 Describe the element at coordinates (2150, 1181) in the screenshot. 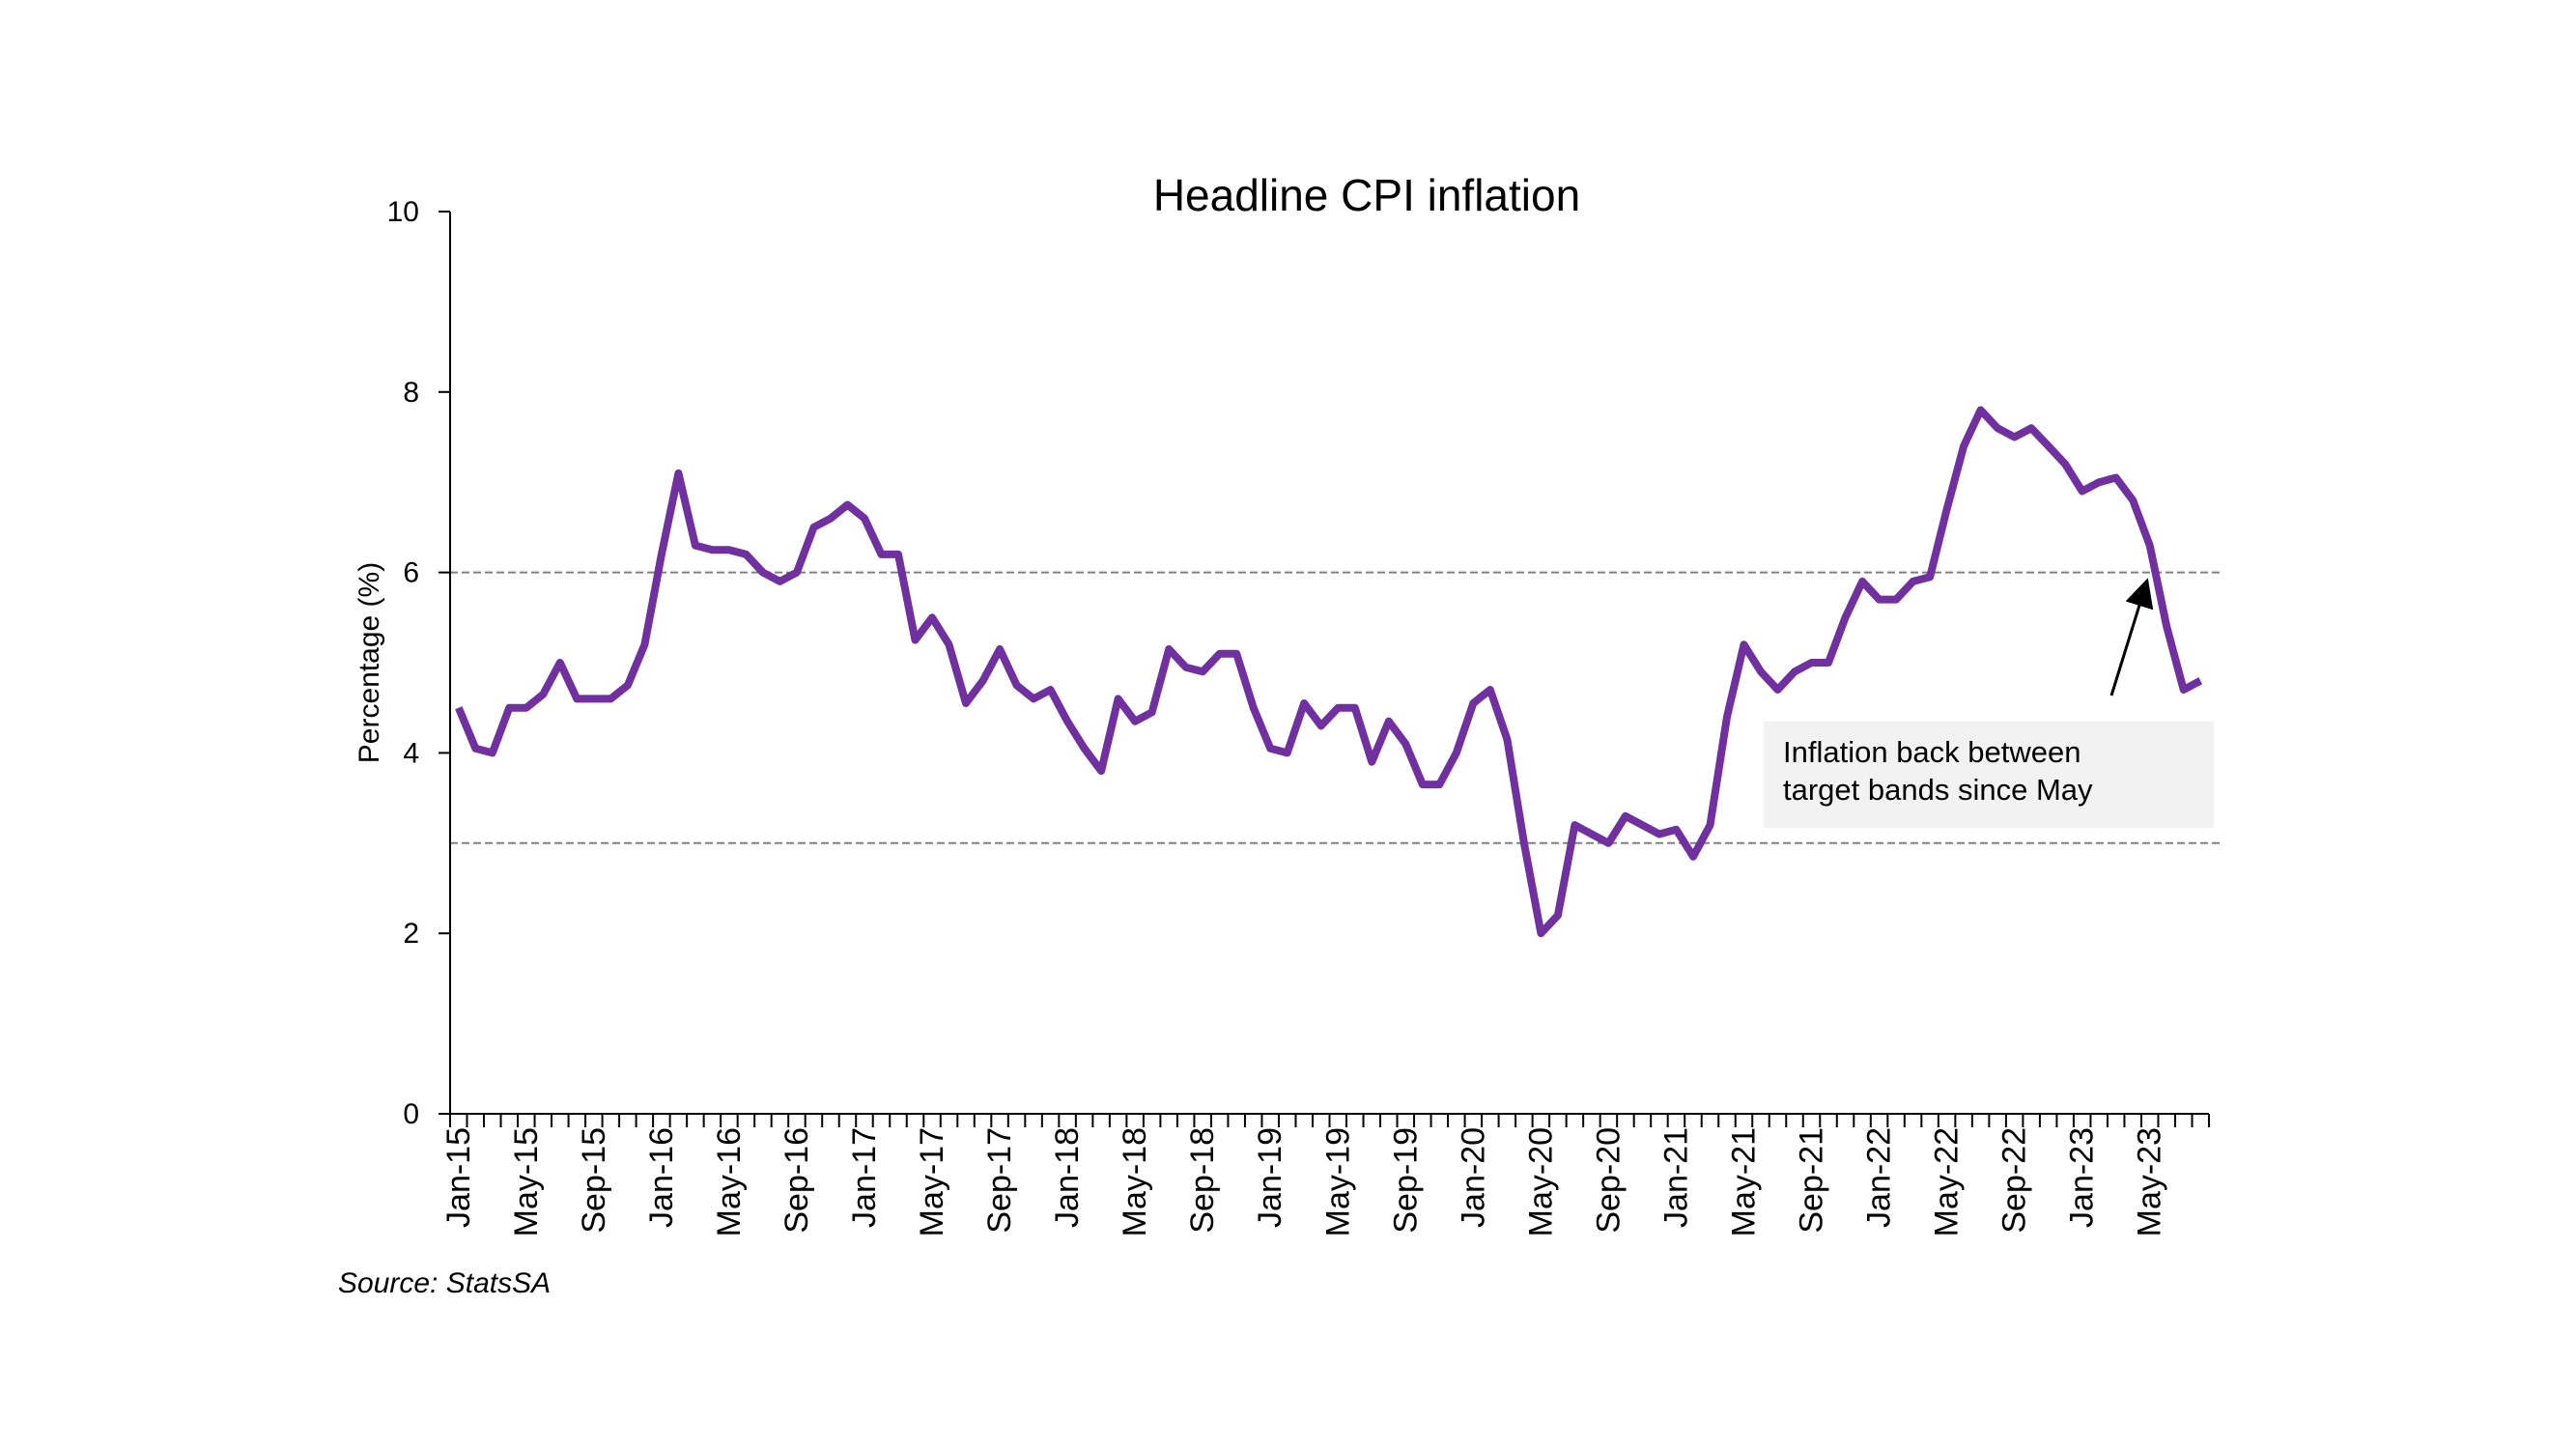

I see `x-tick-label: May-23` at that location.